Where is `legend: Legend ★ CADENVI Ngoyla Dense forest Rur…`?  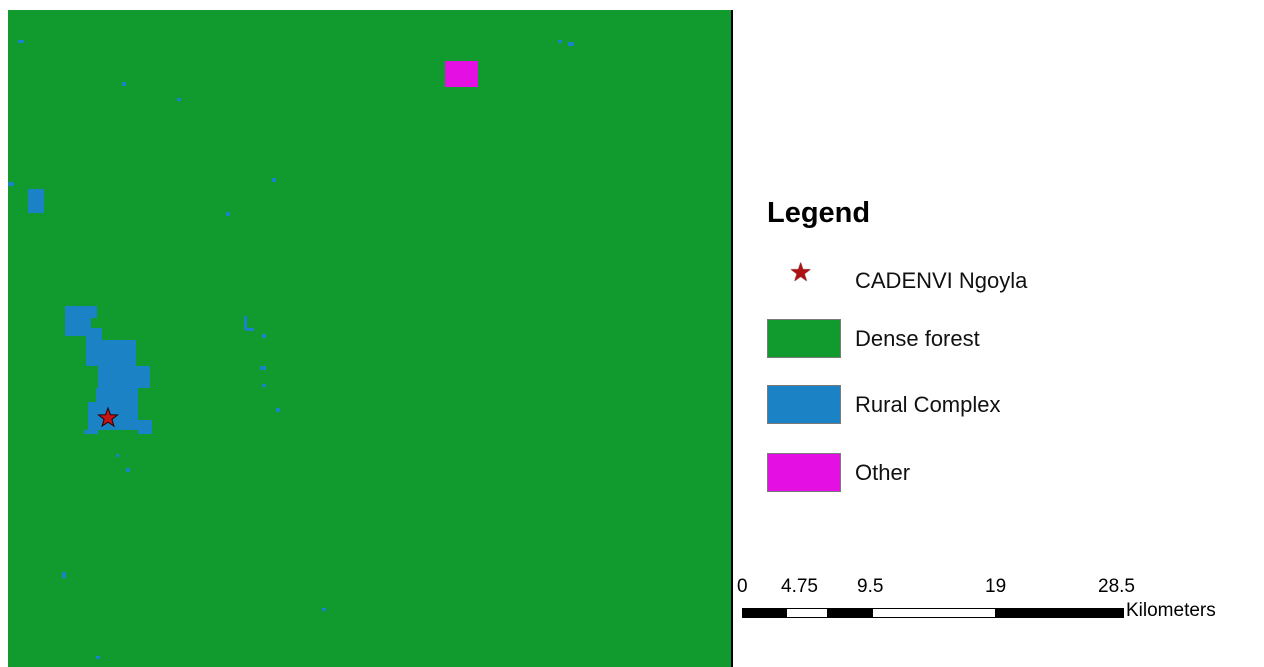 legend: Legend ★ CADENVI Ngoyla Dense forest Rur… is located at coordinates (967, 350).